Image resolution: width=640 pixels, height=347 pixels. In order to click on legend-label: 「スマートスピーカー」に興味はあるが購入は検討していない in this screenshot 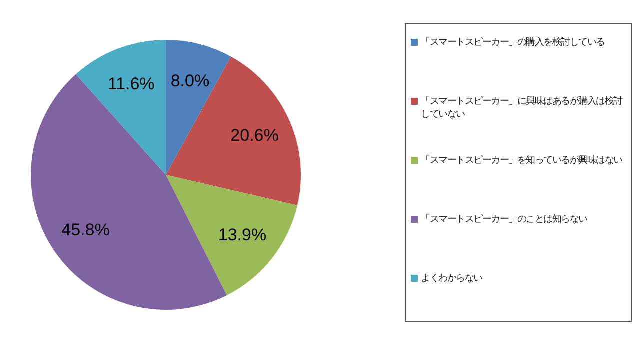, I will do `click(522, 108)`.